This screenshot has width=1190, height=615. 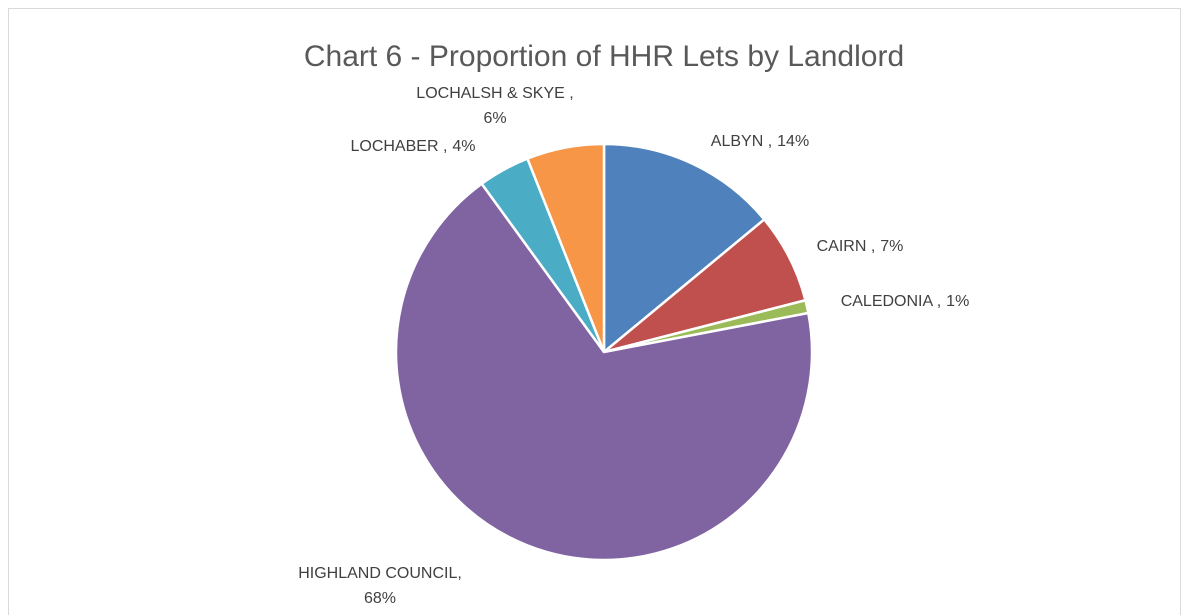 What do you see at coordinates (494, 106) in the screenshot?
I see `data-label: LOCHALSH & SKYE , 6%` at bounding box center [494, 106].